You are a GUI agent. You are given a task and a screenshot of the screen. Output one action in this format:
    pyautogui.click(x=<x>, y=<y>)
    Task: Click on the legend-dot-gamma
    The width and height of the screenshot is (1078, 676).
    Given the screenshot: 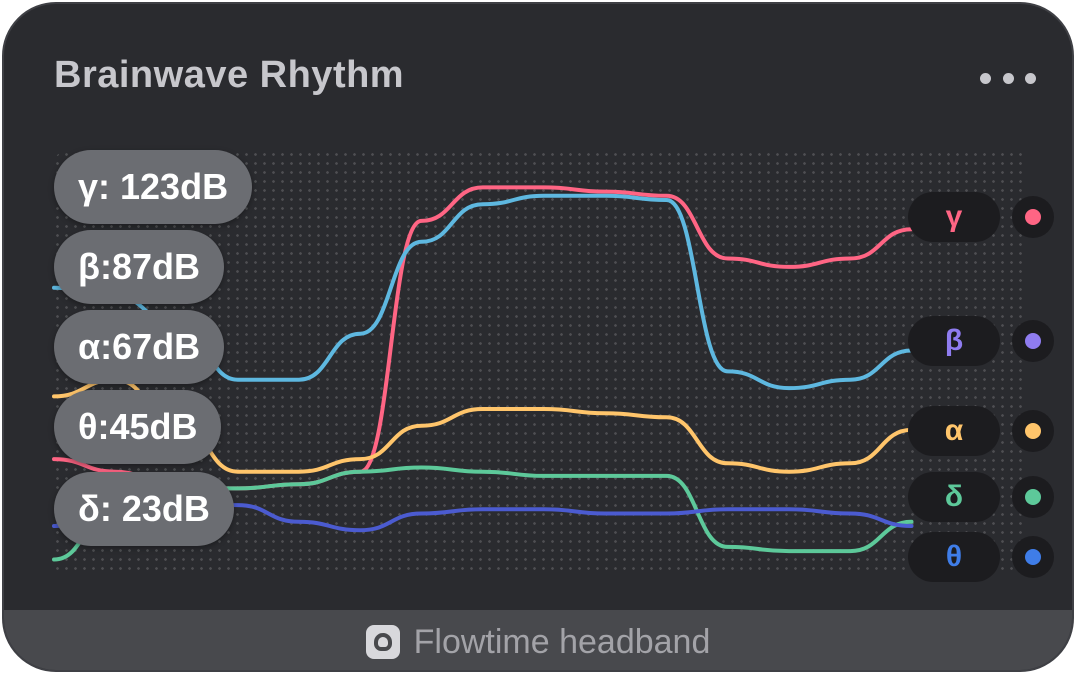 What is the action you would take?
    pyautogui.click(x=1033, y=217)
    